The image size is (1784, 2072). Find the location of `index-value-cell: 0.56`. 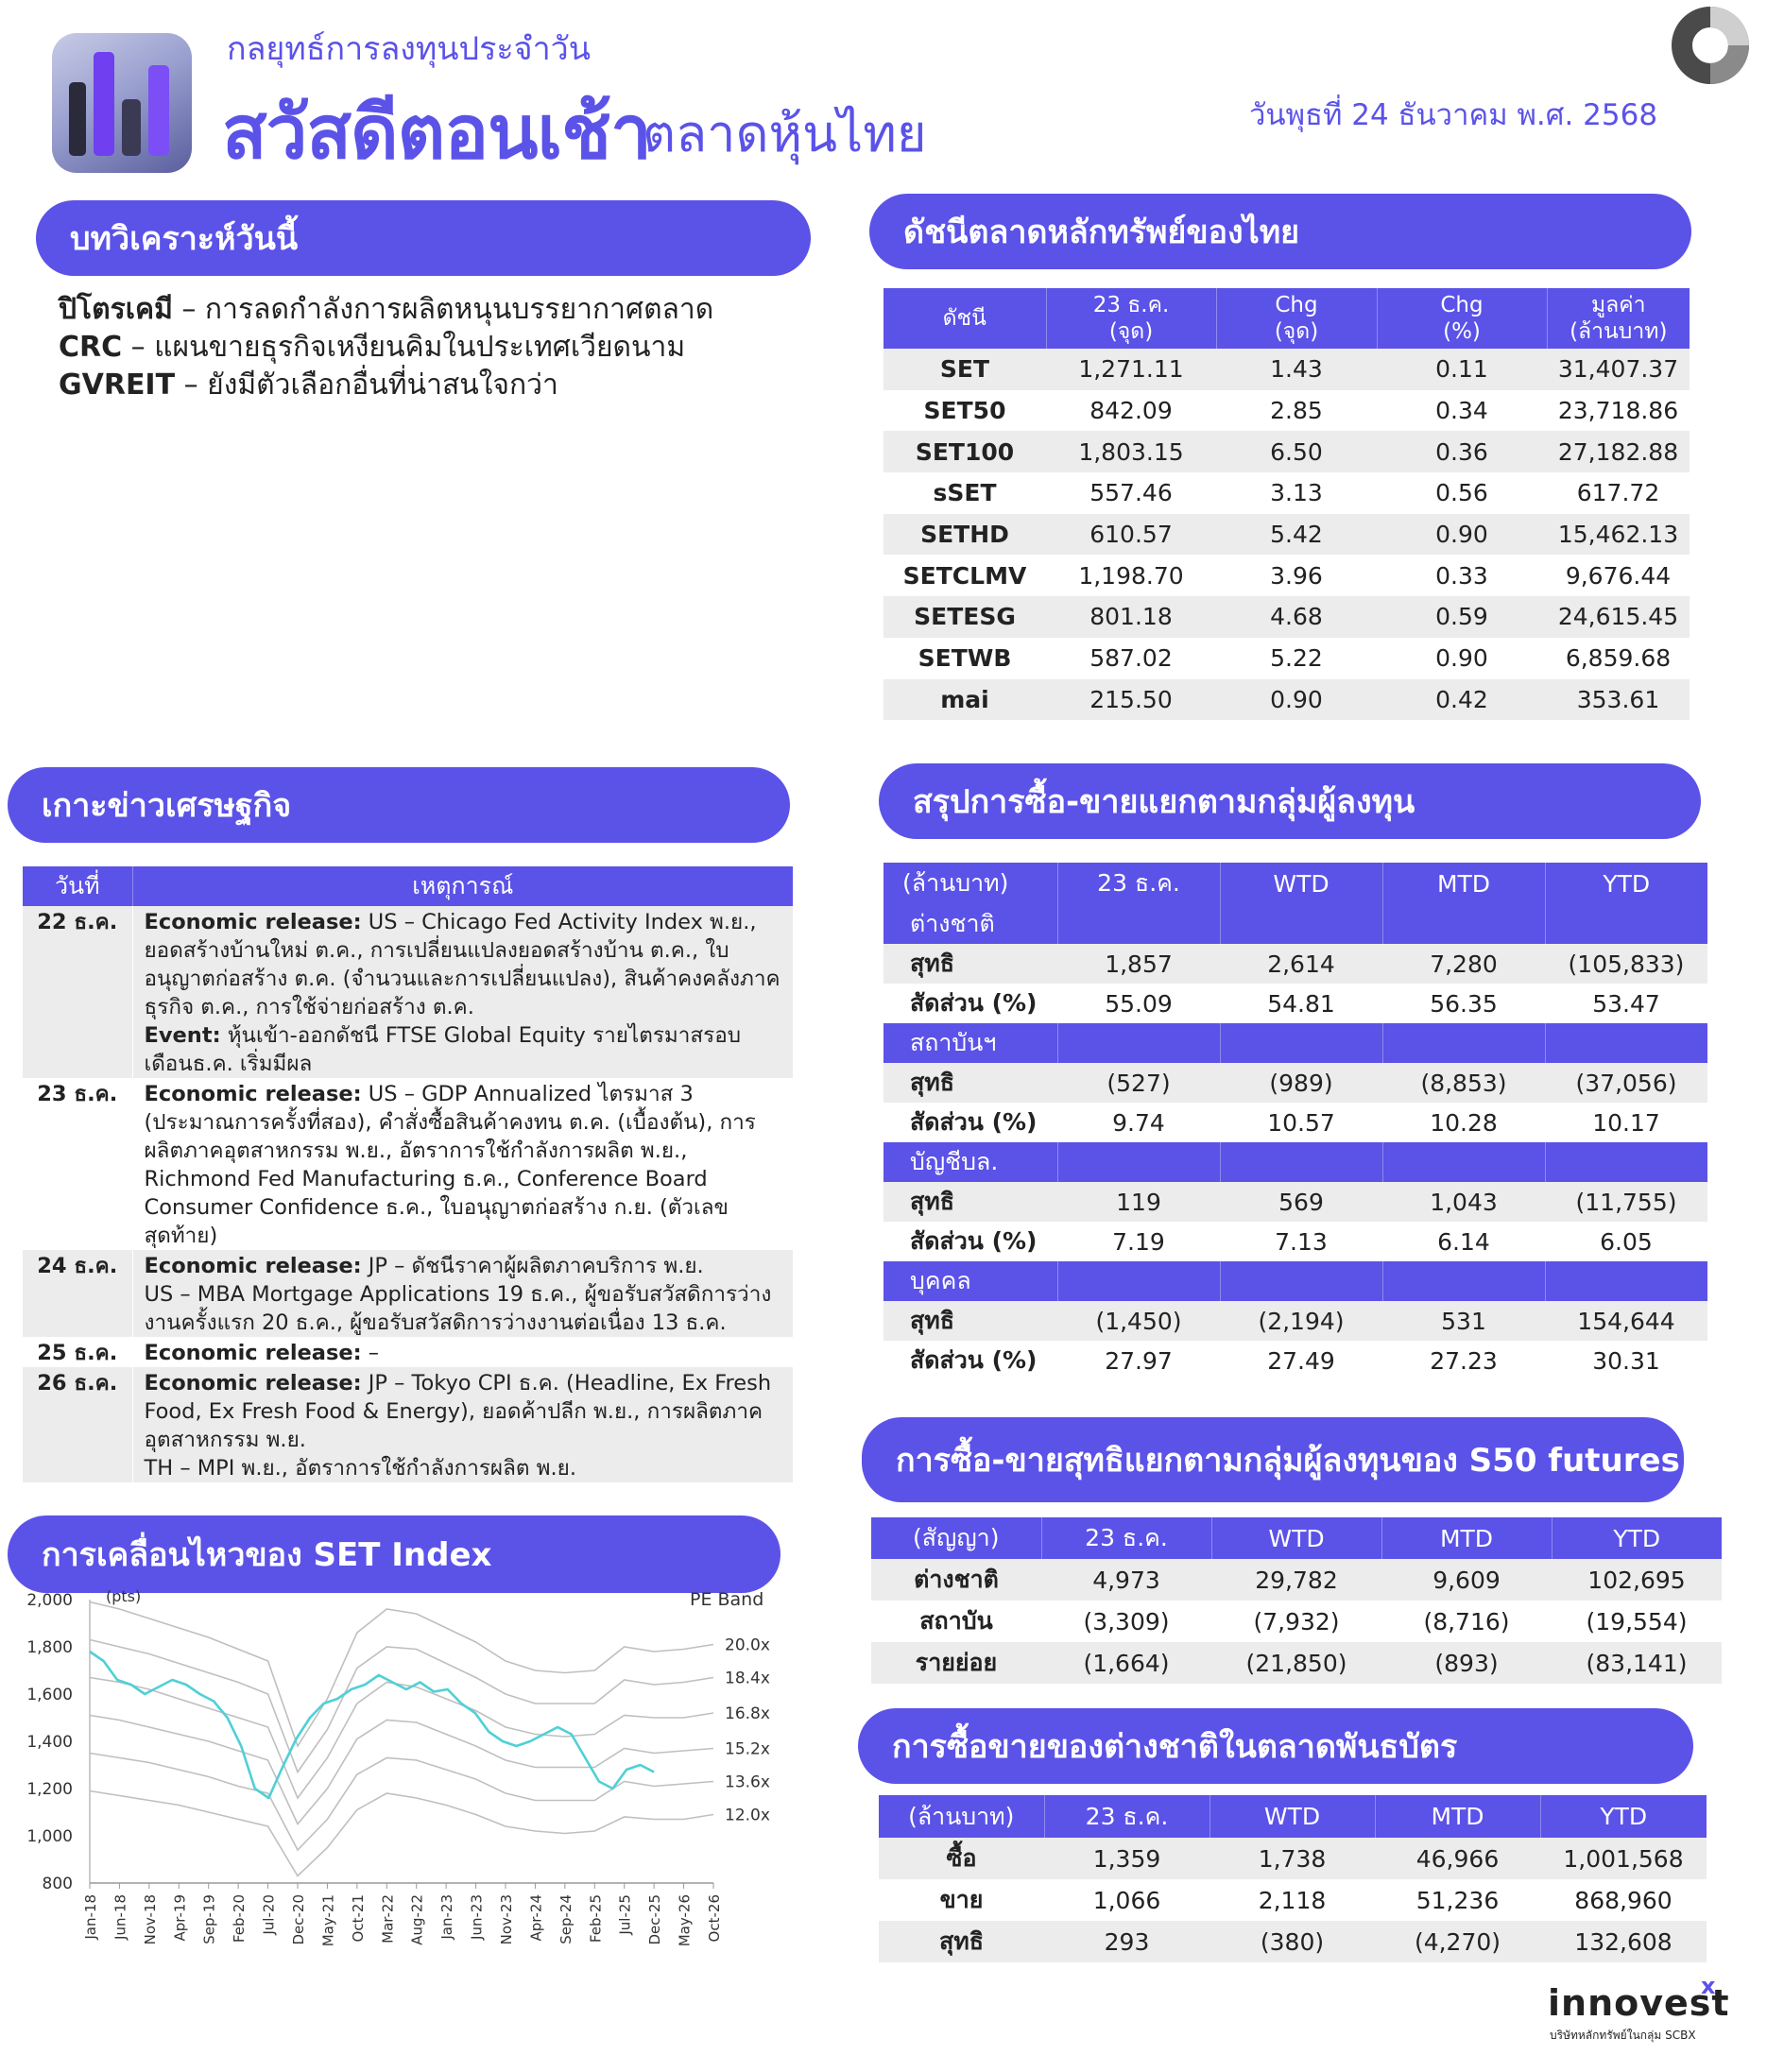

index-value-cell: 0.56 is located at coordinates (1461, 493).